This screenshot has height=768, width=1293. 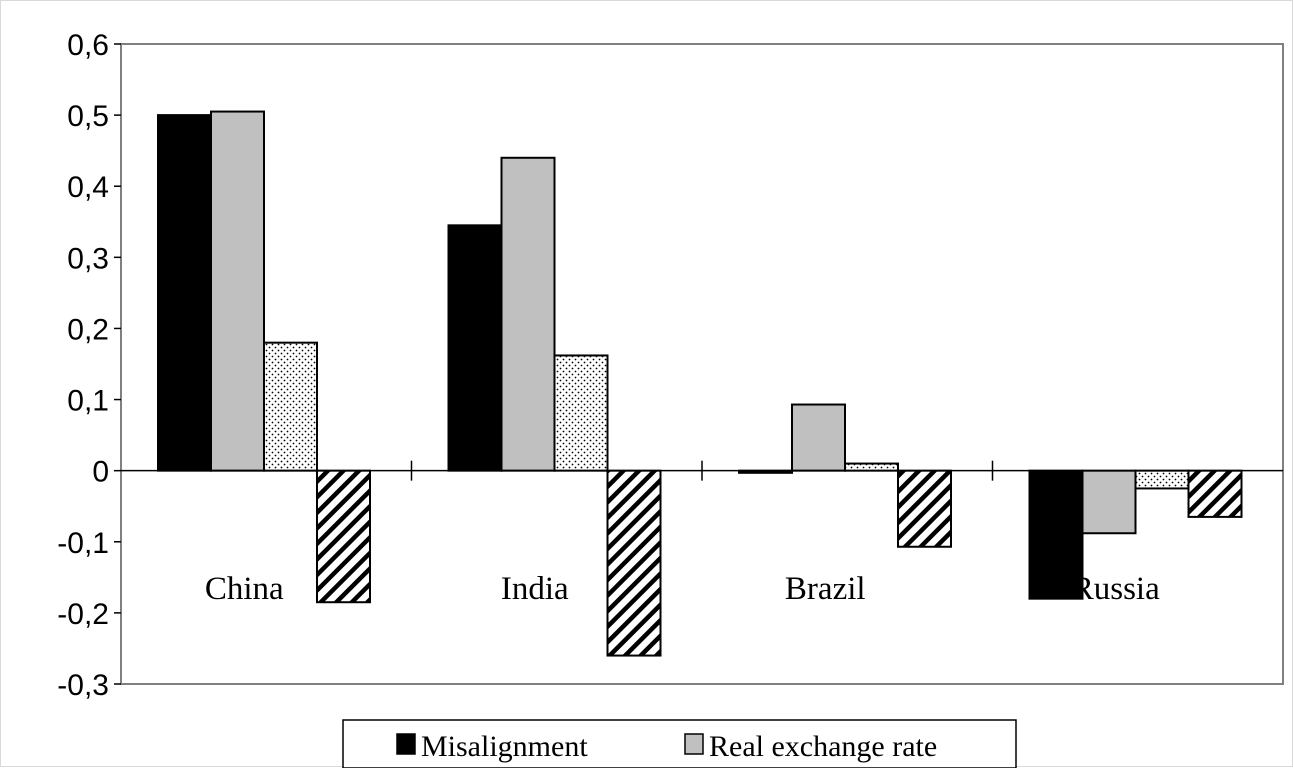 I want to click on y-tick-label: -0,1, so click(x=83, y=543).